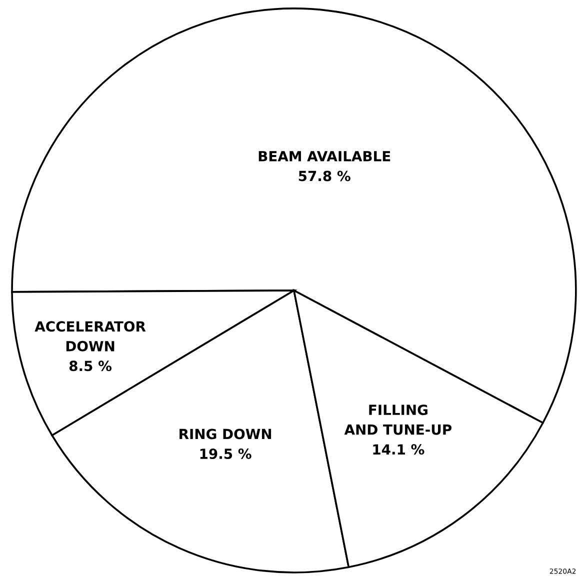 The image size is (585, 581). I want to click on slice-label: FILLING AND TUNE-UP, so click(398, 419).